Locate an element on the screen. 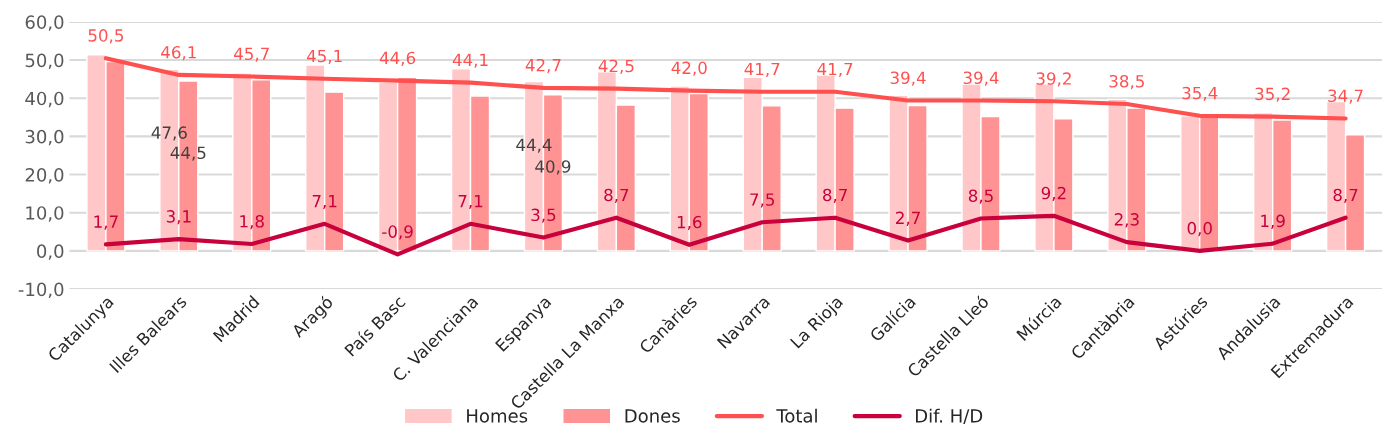 This screenshot has height=438, width=1389. data-label: 3,5 is located at coordinates (543, 215).